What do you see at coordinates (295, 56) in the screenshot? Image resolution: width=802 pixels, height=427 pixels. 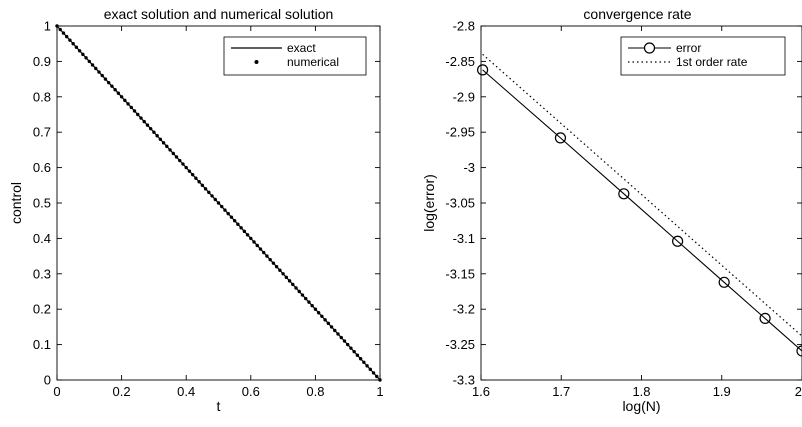 I see `legend-box` at bounding box center [295, 56].